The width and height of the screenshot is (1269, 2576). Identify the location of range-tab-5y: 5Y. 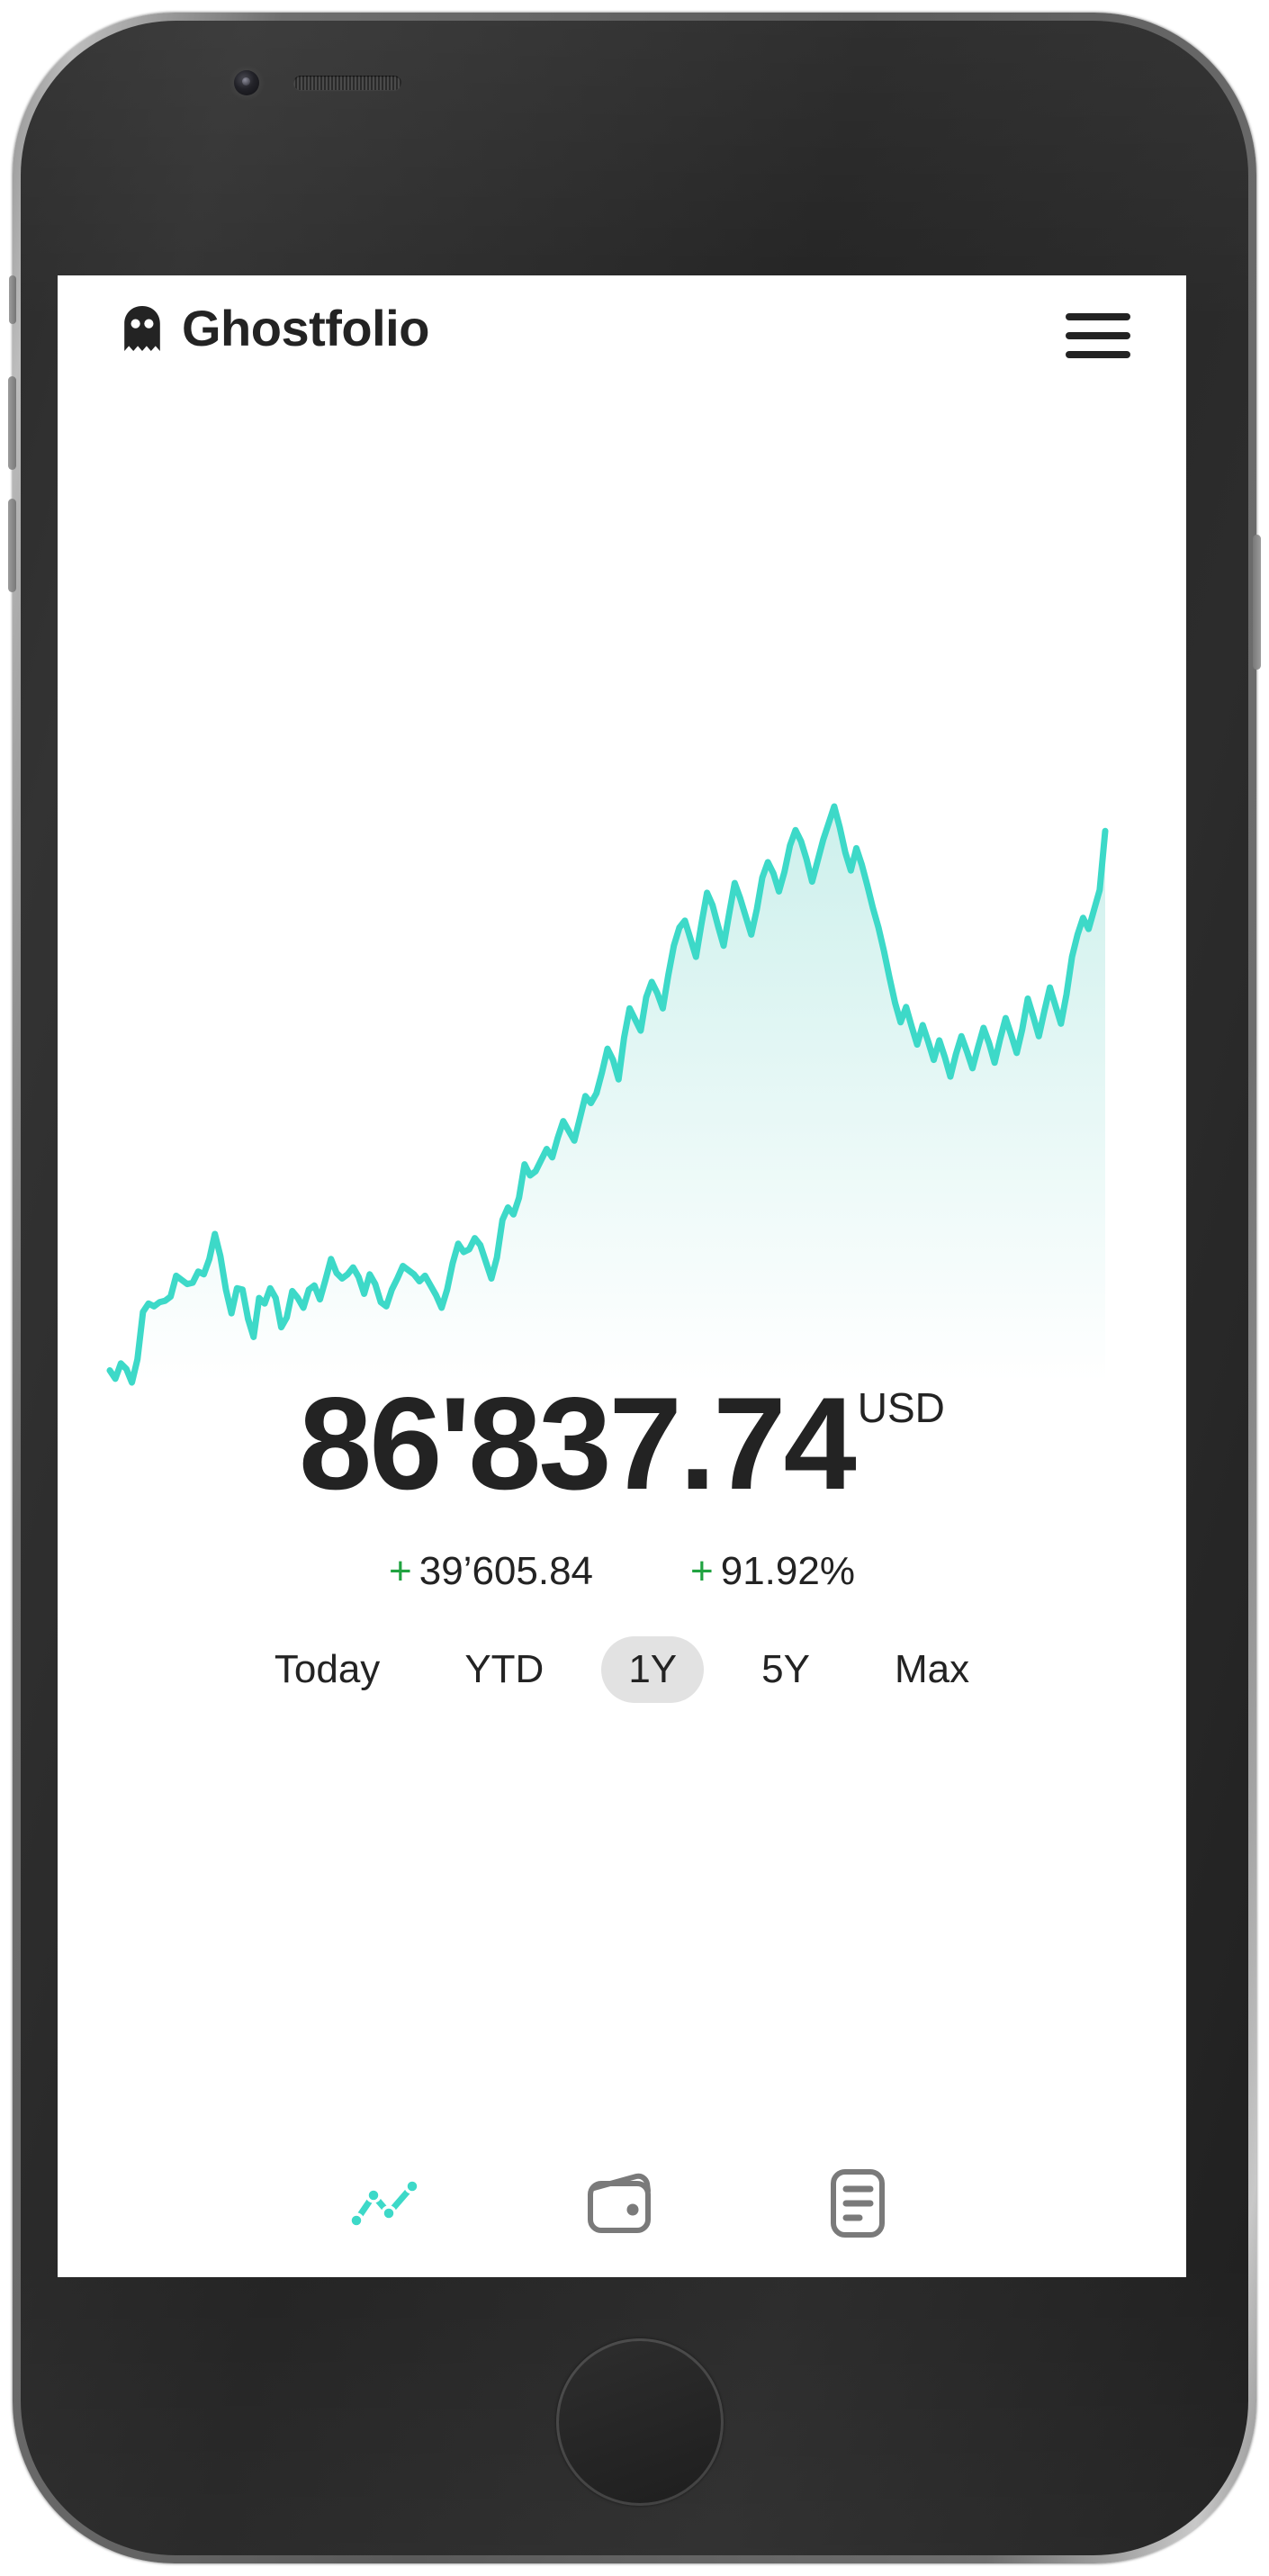
(786, 1669).